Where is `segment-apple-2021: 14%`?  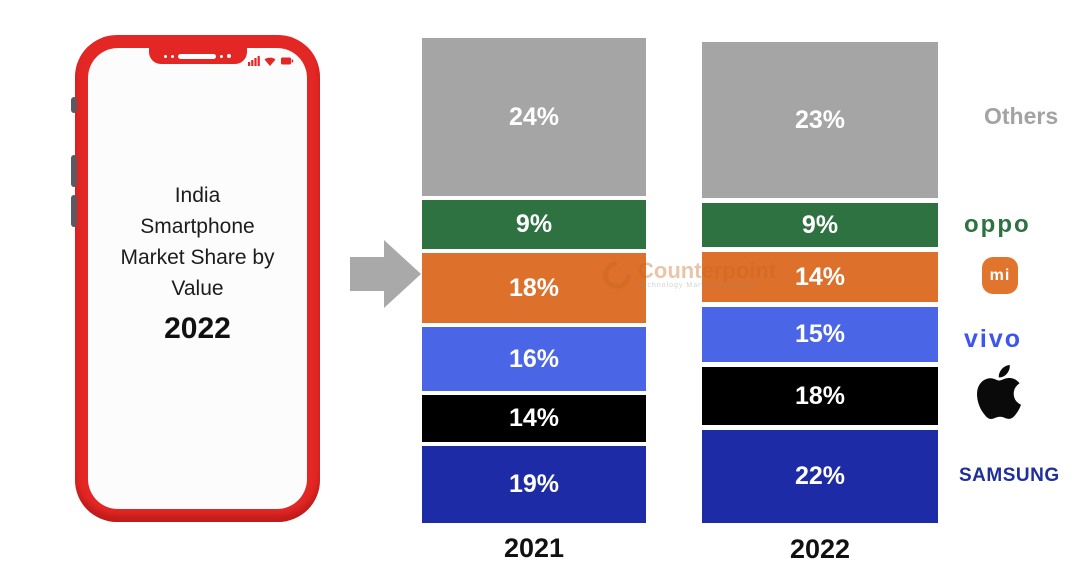 segment-apple-2021: 14% is located at coordinates (534, 418).